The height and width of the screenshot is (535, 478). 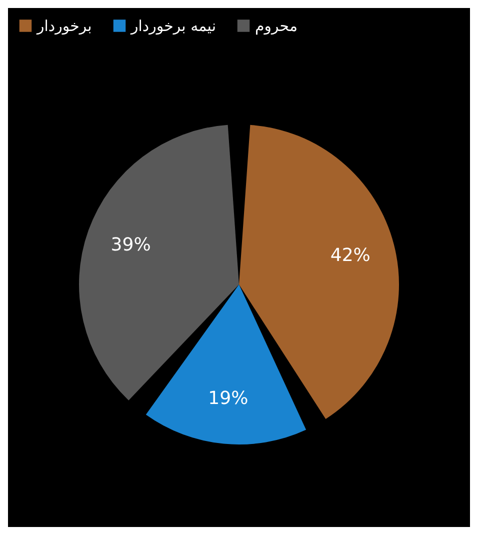 What do you see at coordinates (350, 255) in the screenshot?
I see `data-label: 42%` at bounding box center [350, 255].